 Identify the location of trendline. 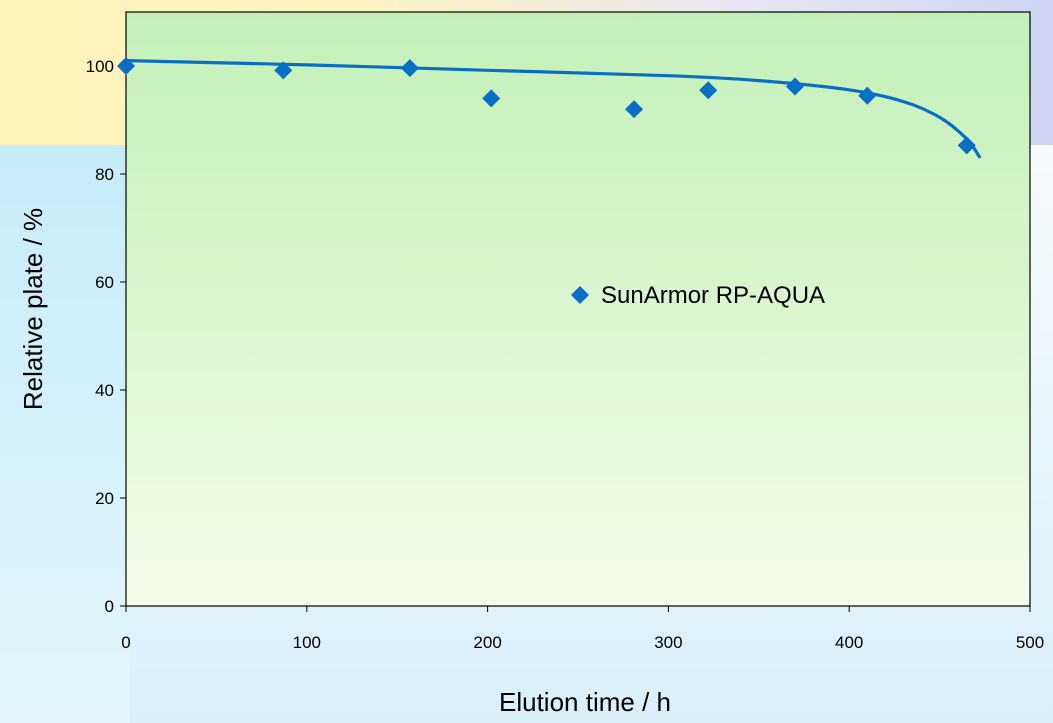
(552, 109).